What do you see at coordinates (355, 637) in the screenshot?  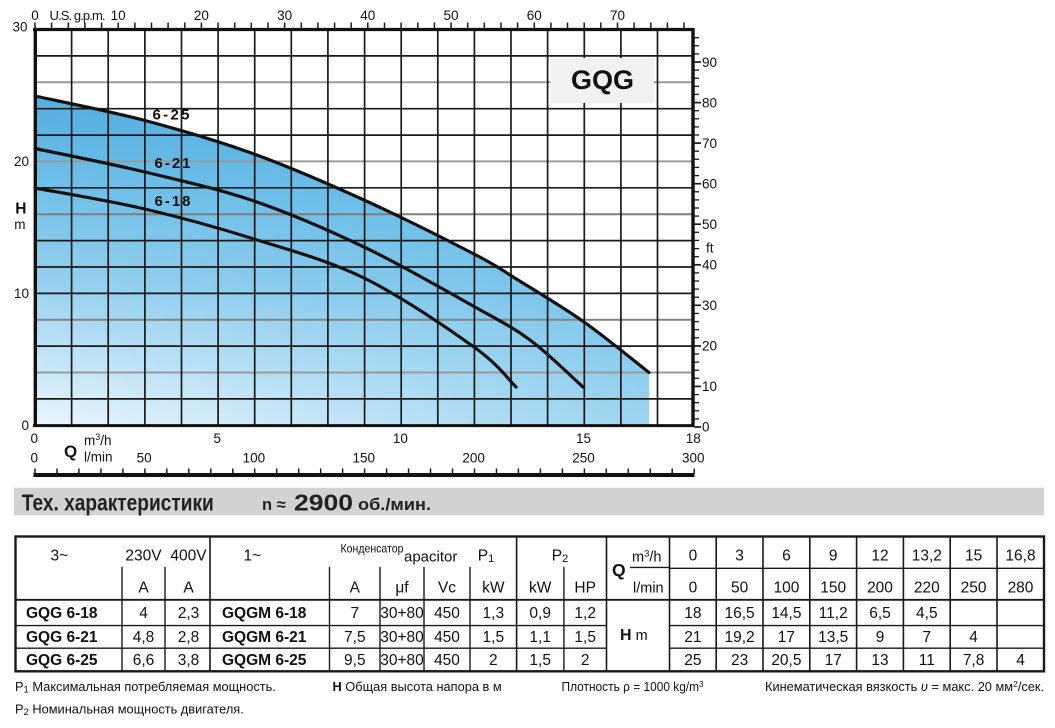 I see `svg-text: 7,5` at bounding box center [355, 637].